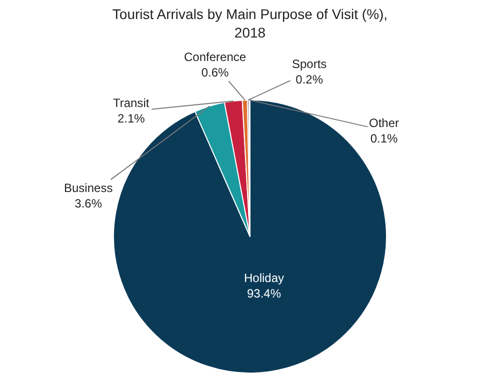 The width and height of the screenshot is (500, 383). Describe the element at coordinates (131, 103) in the screenshot. I see `slice-label: Transit` at that location.